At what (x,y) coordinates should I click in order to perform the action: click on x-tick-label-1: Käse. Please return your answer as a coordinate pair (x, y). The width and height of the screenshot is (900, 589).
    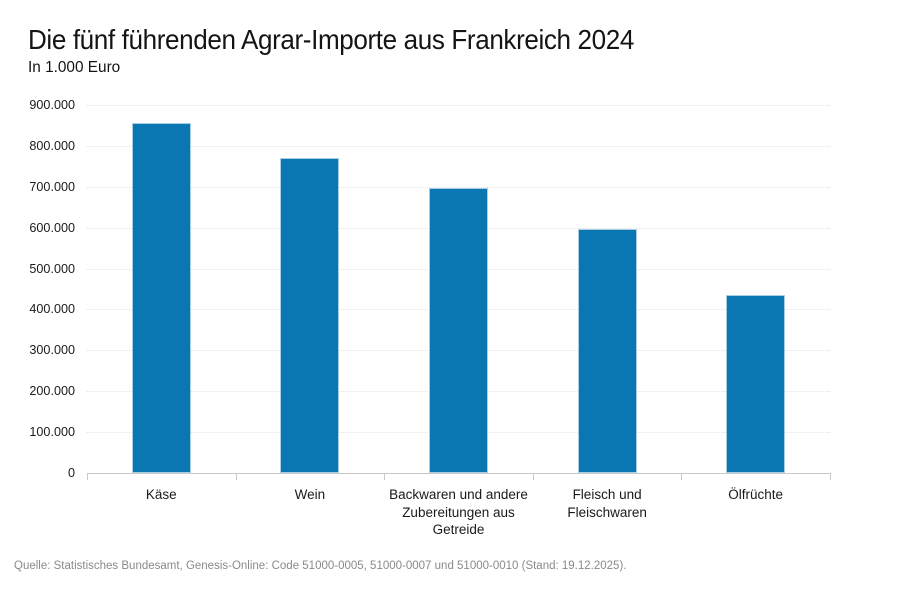
    Looking at the image, I should click on (161, 495).